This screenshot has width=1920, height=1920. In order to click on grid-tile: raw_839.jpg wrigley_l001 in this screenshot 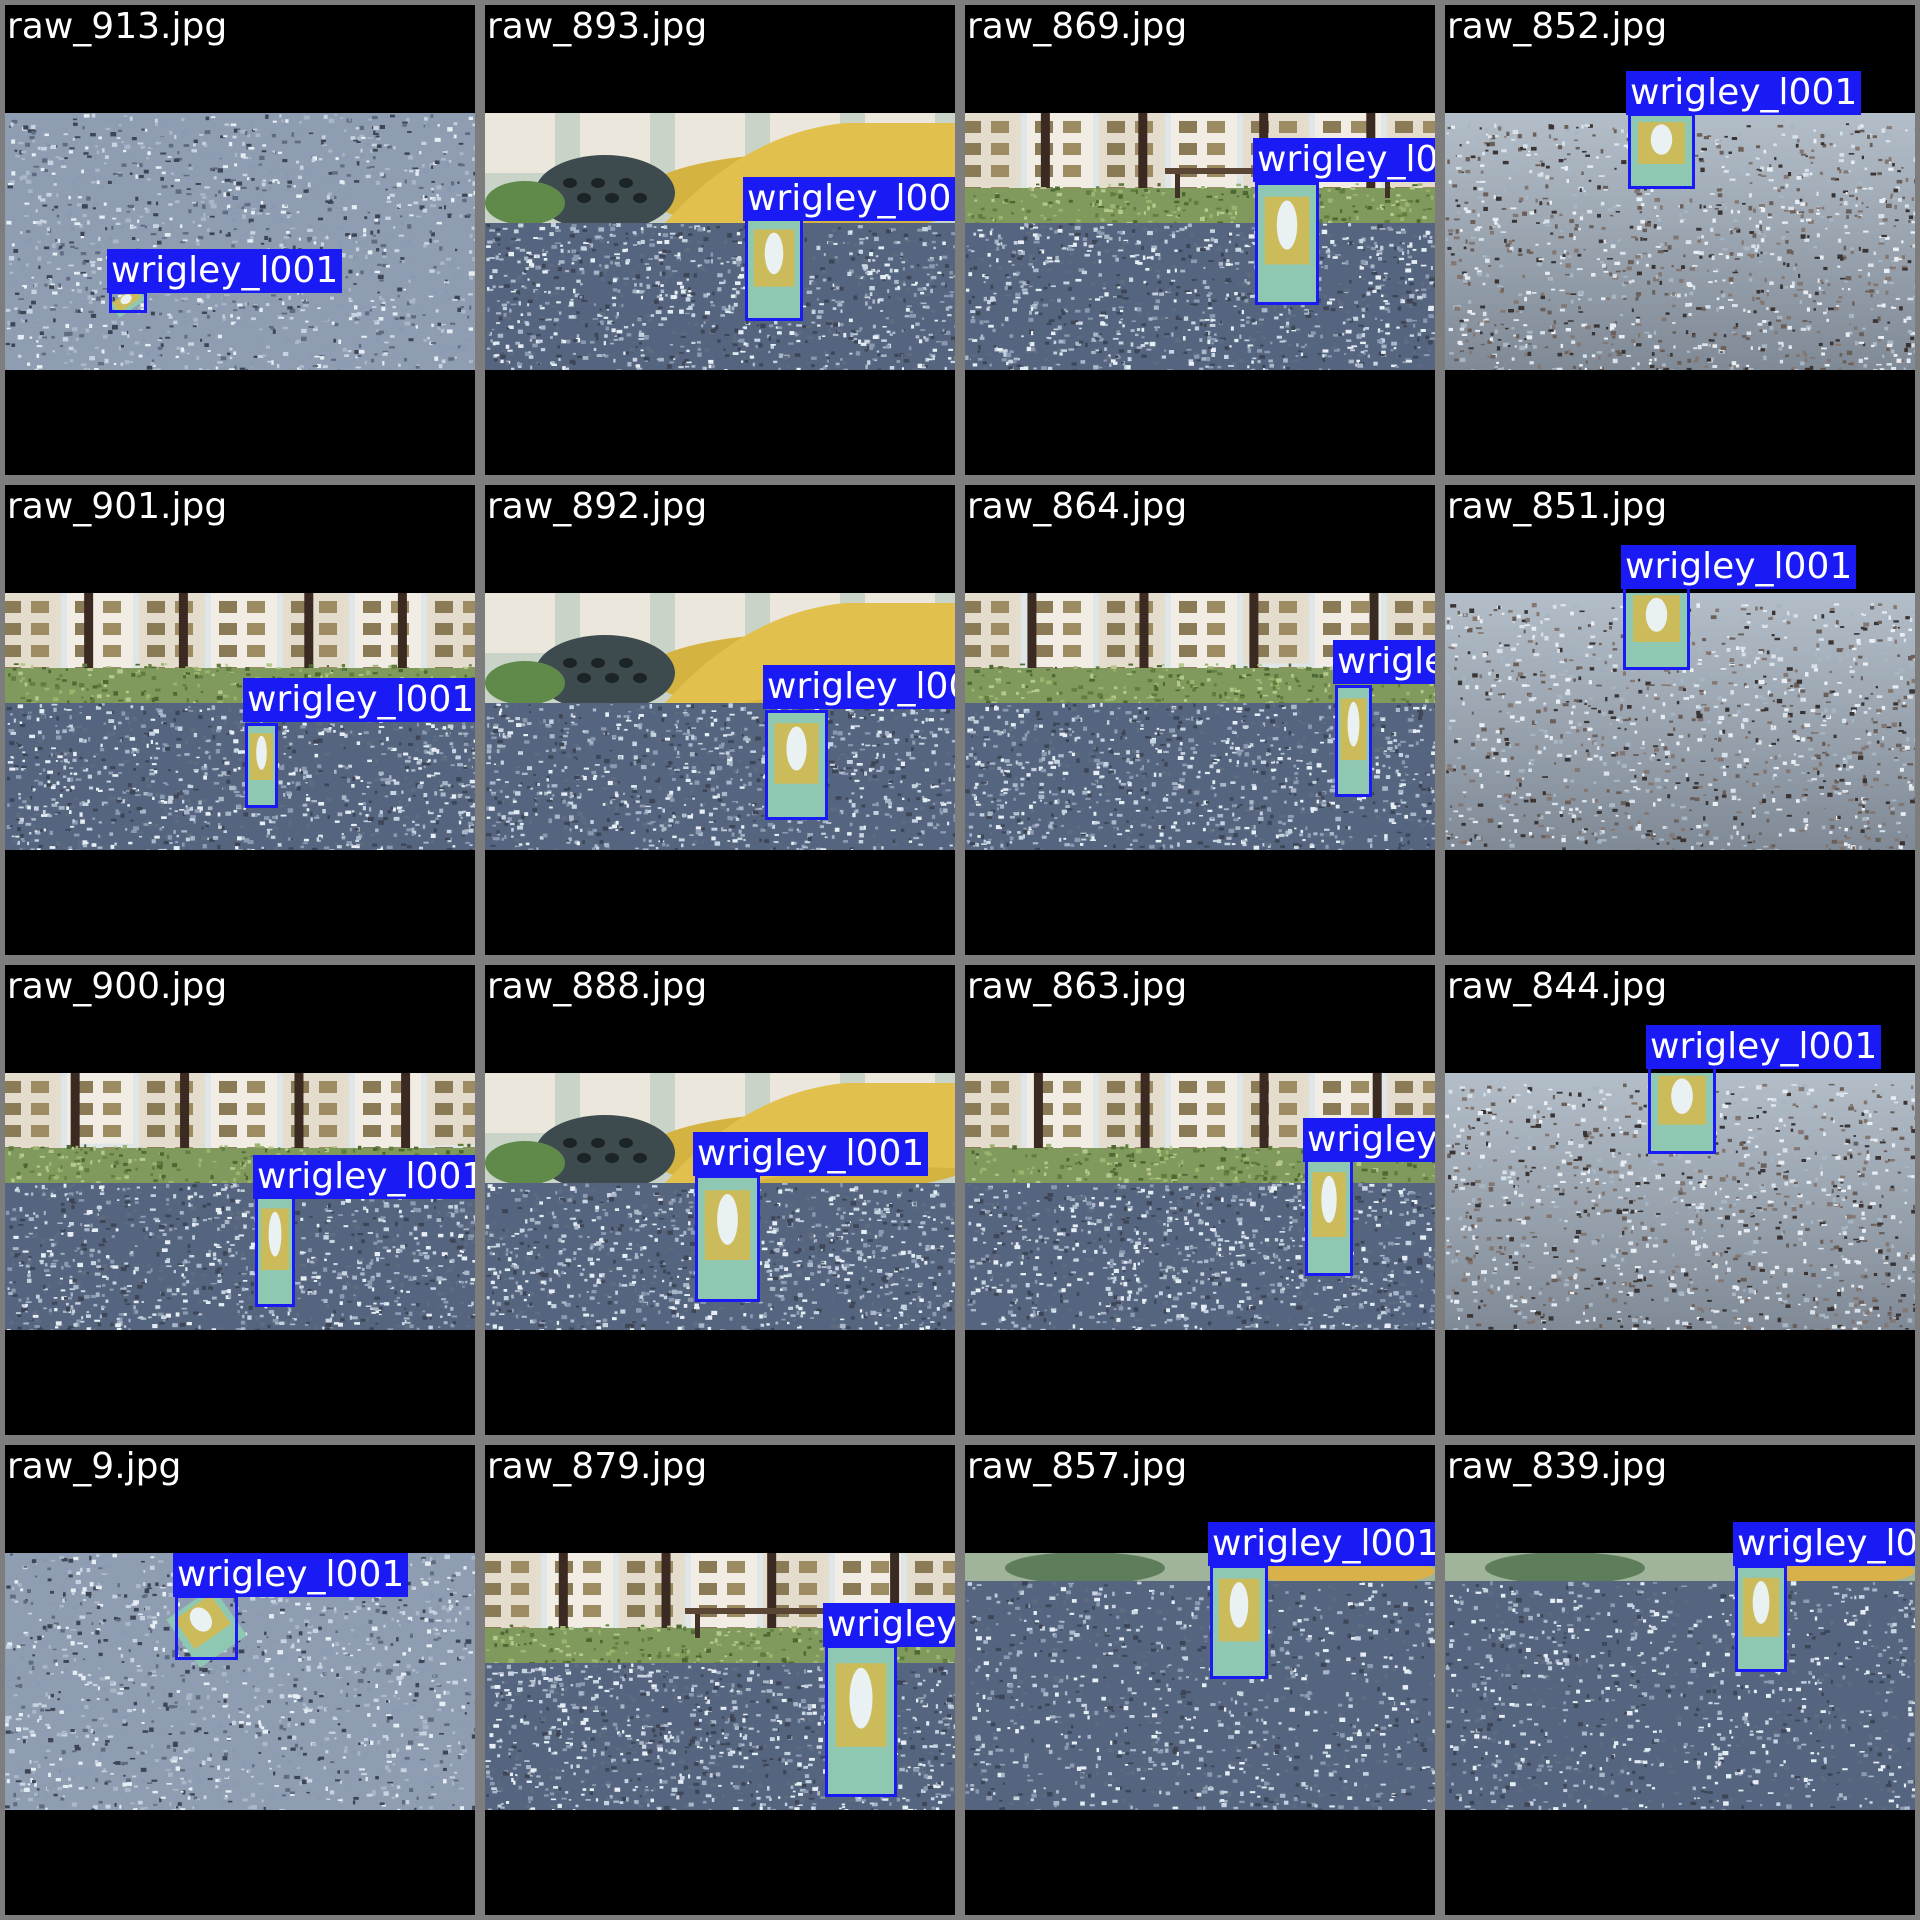, I will do `click(1680, 1680)`.